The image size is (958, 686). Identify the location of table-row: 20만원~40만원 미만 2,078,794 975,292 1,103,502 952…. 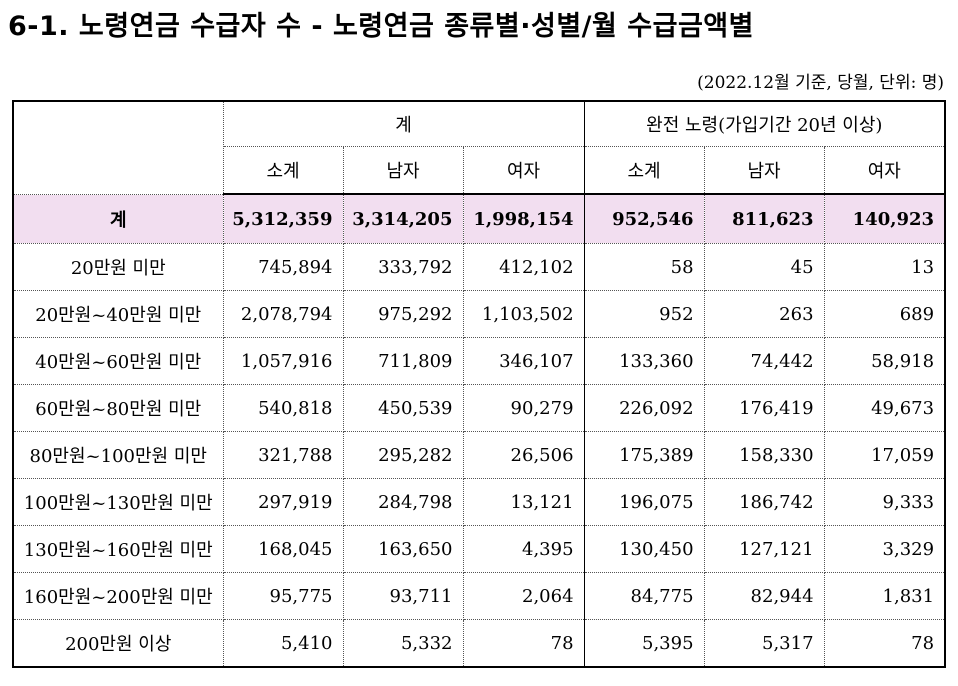
(479, 314).